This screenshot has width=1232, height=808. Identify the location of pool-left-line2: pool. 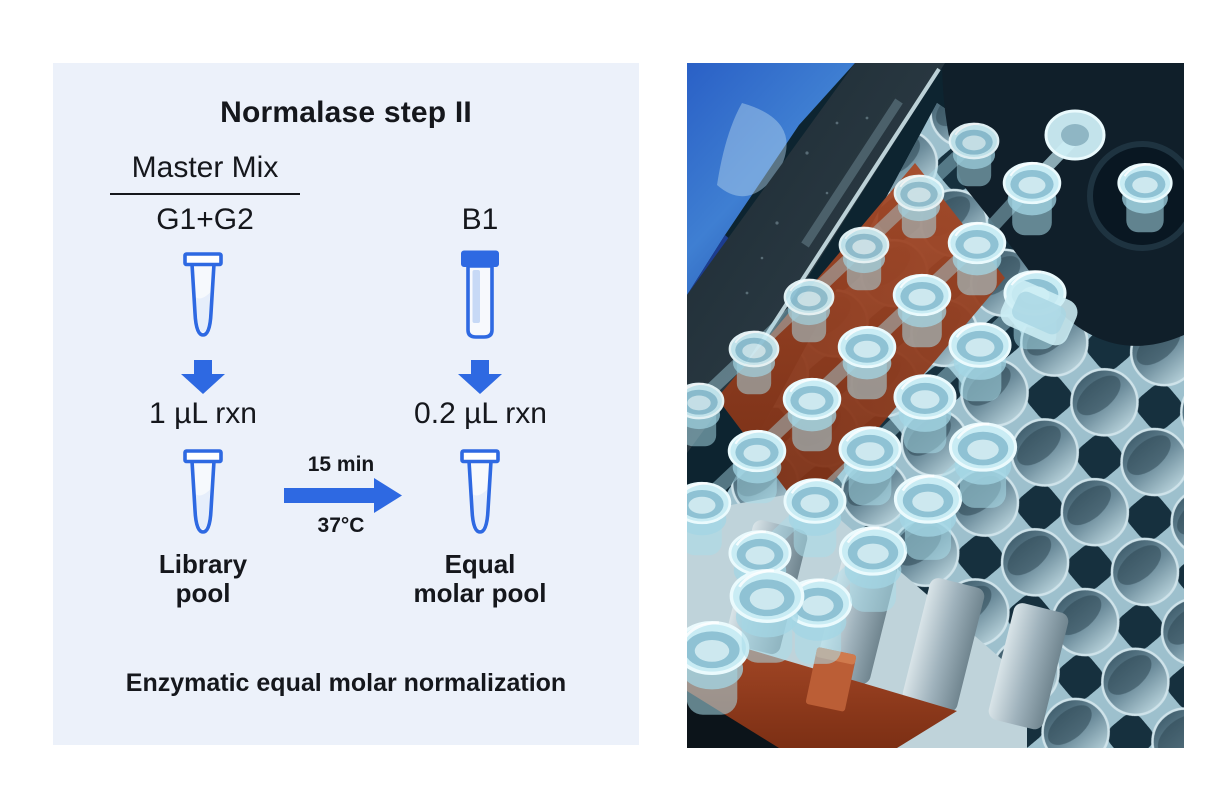
(203, 593).